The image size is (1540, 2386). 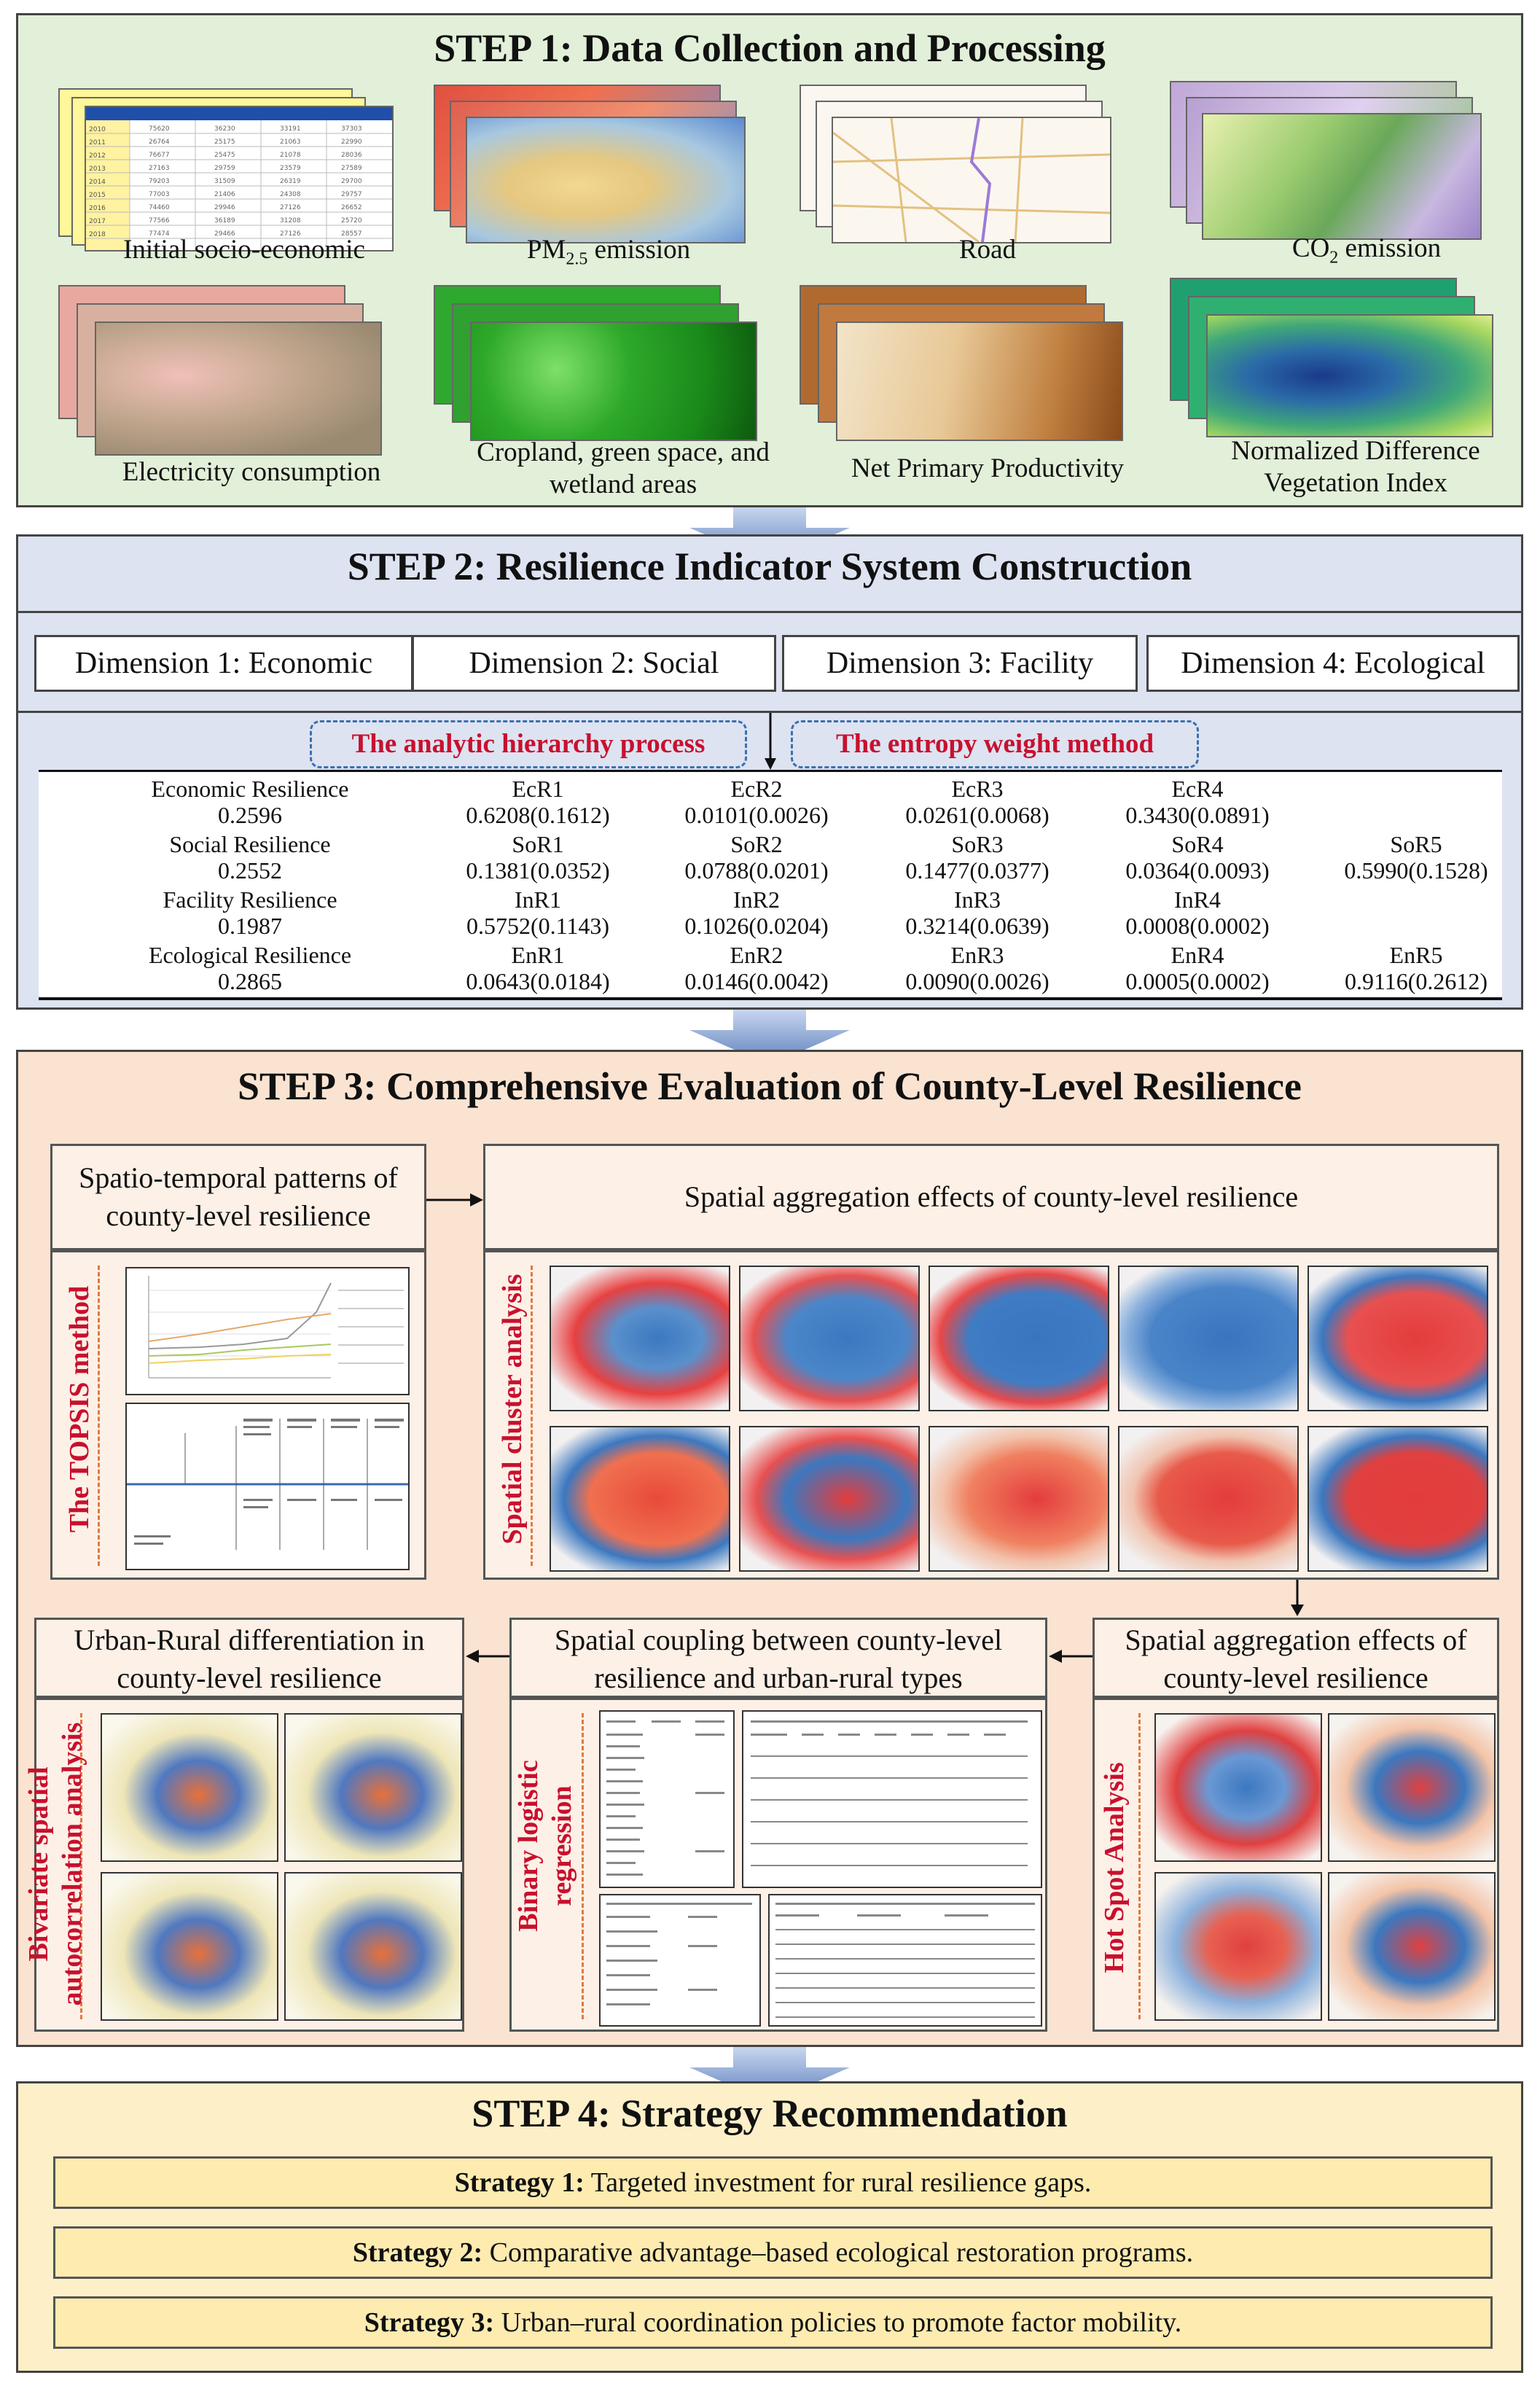 I want to click on svg-text: 21063, so click(x=290, y=142).